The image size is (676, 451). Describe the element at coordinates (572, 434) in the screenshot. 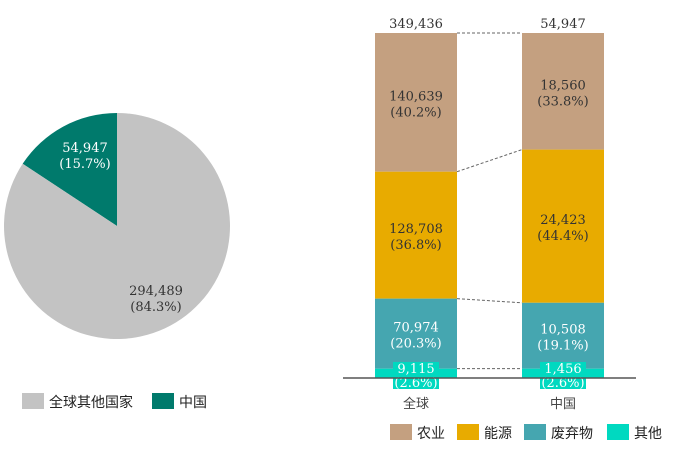

I see `legend-label: 废弃物` at that location.